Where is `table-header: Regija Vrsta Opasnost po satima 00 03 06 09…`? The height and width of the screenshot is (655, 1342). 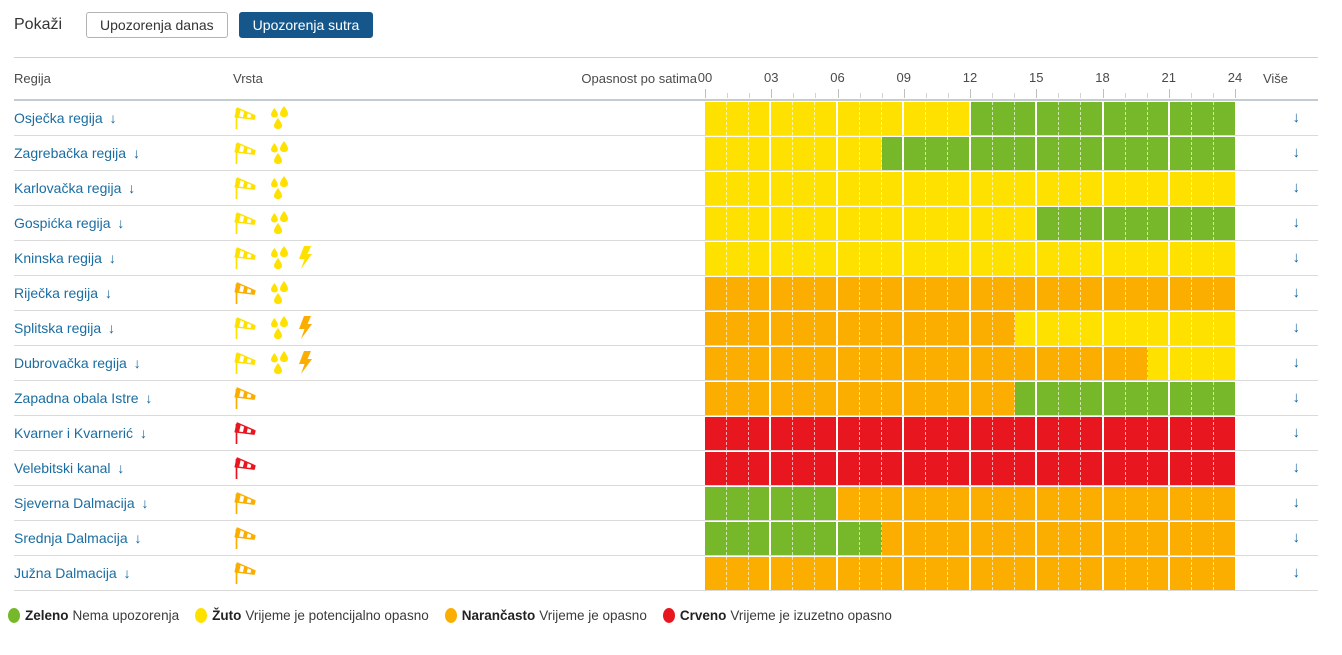
table-header: Regija Vrsta Opasnost po satima 00 03 06 09… is located at coordinates (666, 71).